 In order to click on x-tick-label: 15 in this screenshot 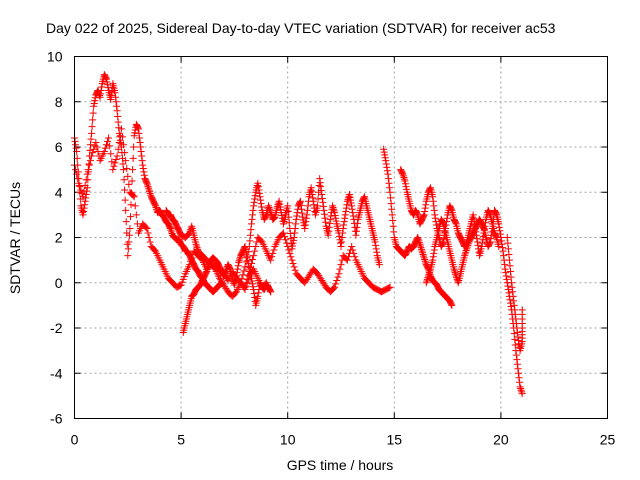, I will do `click(395, 440)`.